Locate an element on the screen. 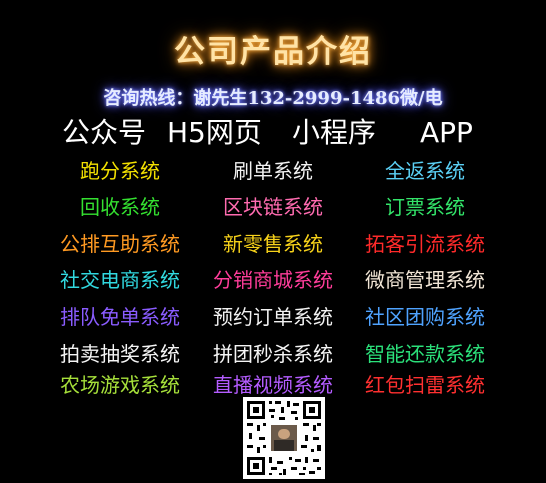 This screenshot has height=483, width=546. system-item: 智能还款系统 is located at coordinates (425, 354).